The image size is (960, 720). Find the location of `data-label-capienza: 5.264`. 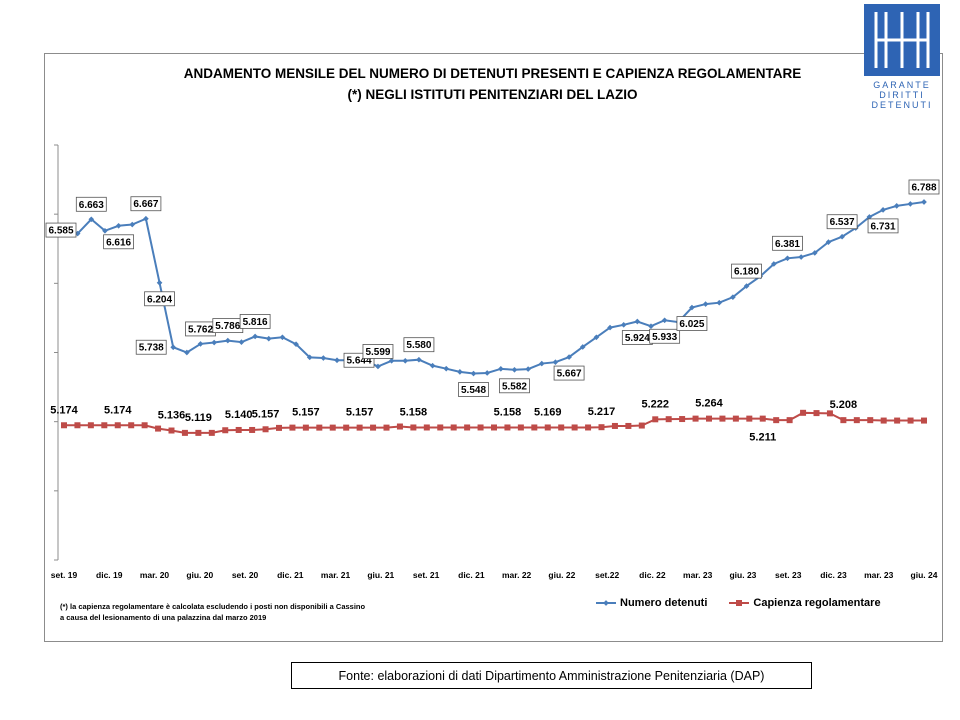

data-label-capienza: 5.264 is located at coordinates (709, 404).